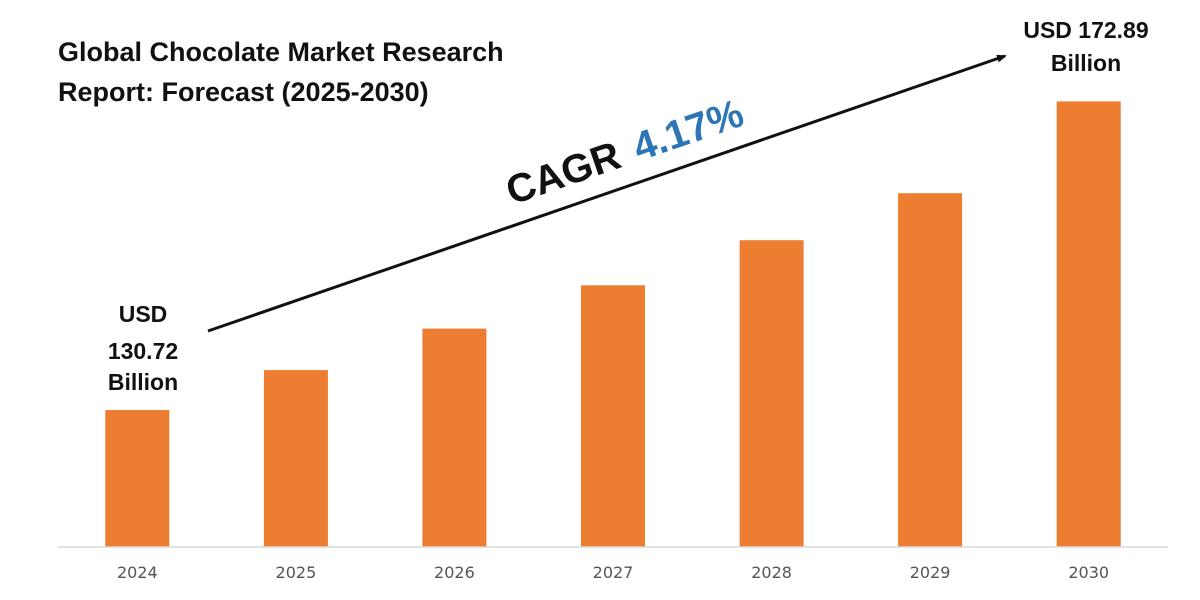 This screenshot has height=600, width=1200. What do you see at coordinates (1088, 324) in the screenshot?
I see `bar-2030` at bounding box center [1088, 324].